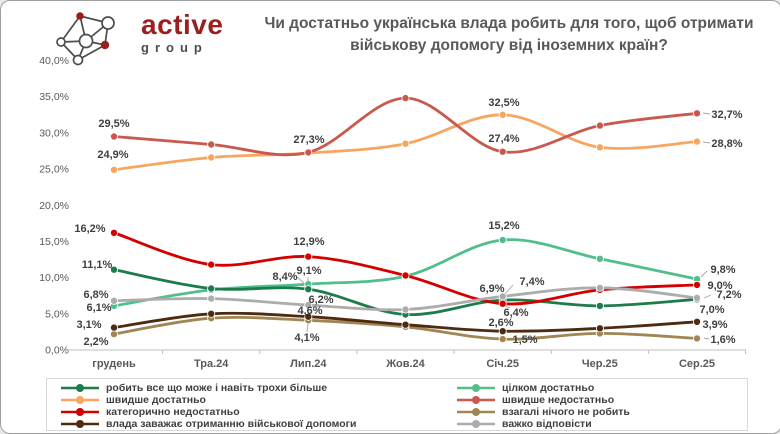 The image size is (780, 434). What do you see at coordinates (548, 388) in the screenshot?
I see `legend-label: цілком достатньо` at bounding box center [548, 388].